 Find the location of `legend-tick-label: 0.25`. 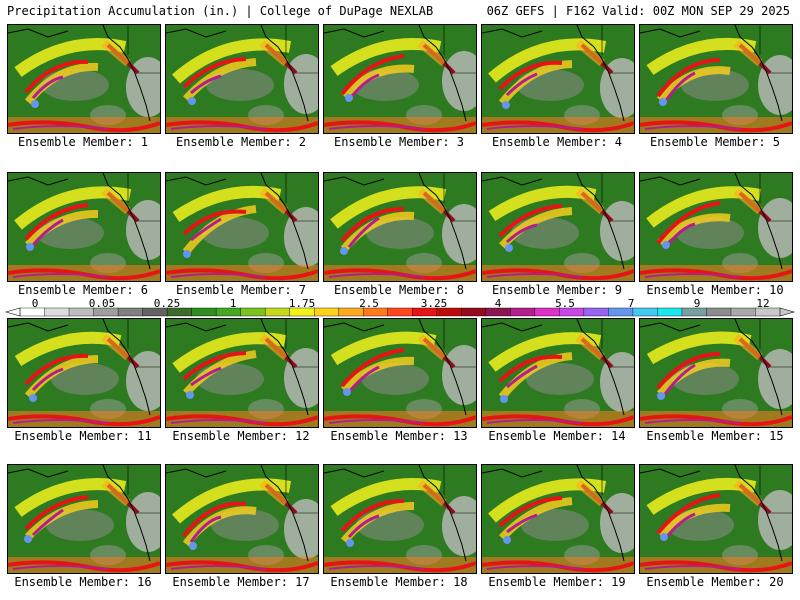

legend-tick-label: 0.25 is located at coordinates (167, 303).